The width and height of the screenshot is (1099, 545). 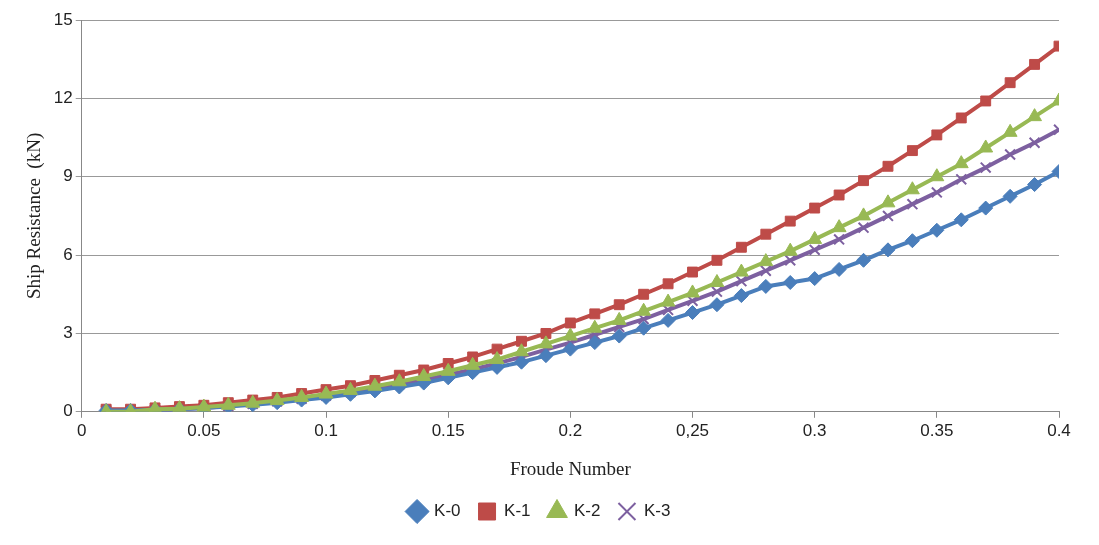 What do you see at coordinates (657, 511) in the screenshot?
I see `legend-label: K-3` at bounding box center [657, 511].